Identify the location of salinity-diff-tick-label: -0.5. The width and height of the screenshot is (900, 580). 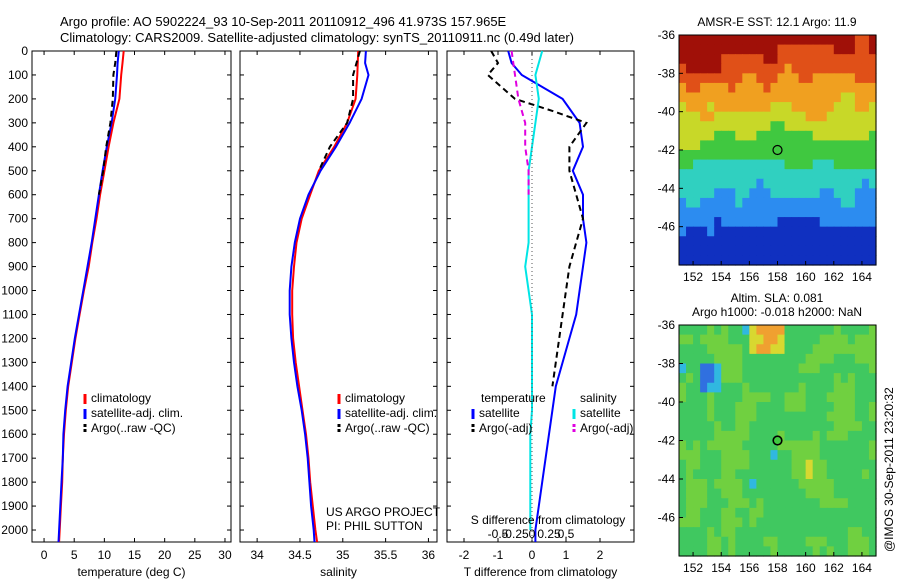
(498, 534).